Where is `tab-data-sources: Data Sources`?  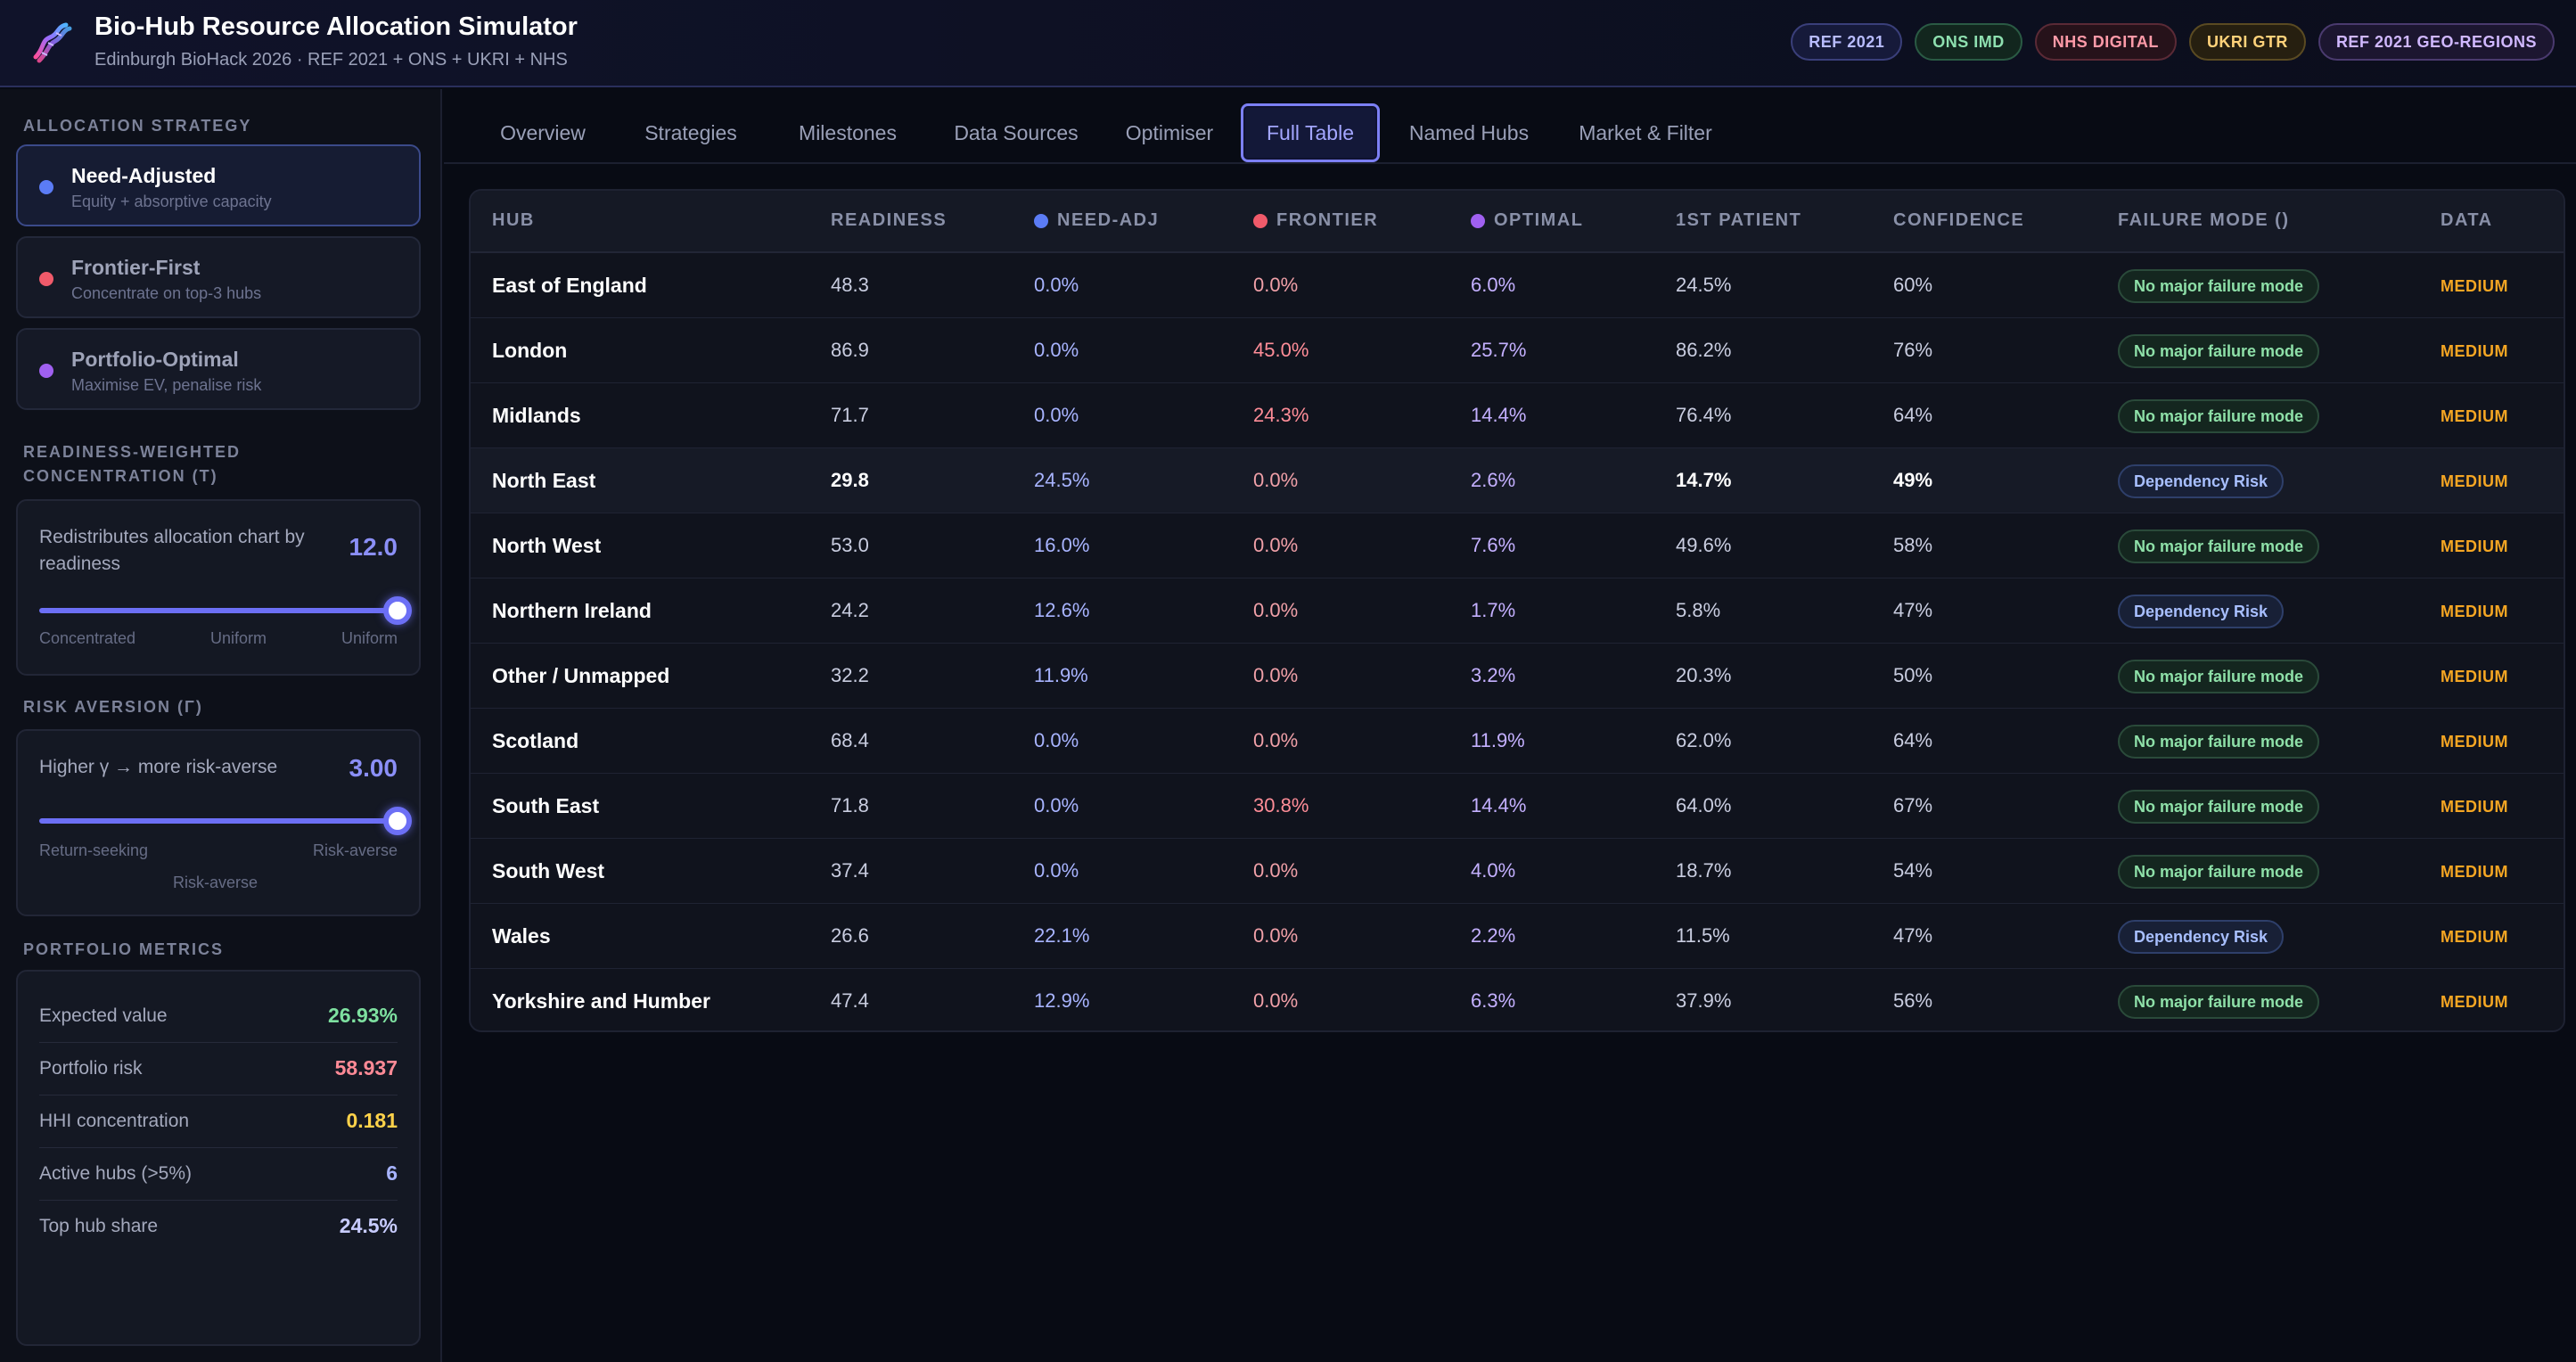 tab-data-sources: Data Sources is located at coordinates (1017, 132).